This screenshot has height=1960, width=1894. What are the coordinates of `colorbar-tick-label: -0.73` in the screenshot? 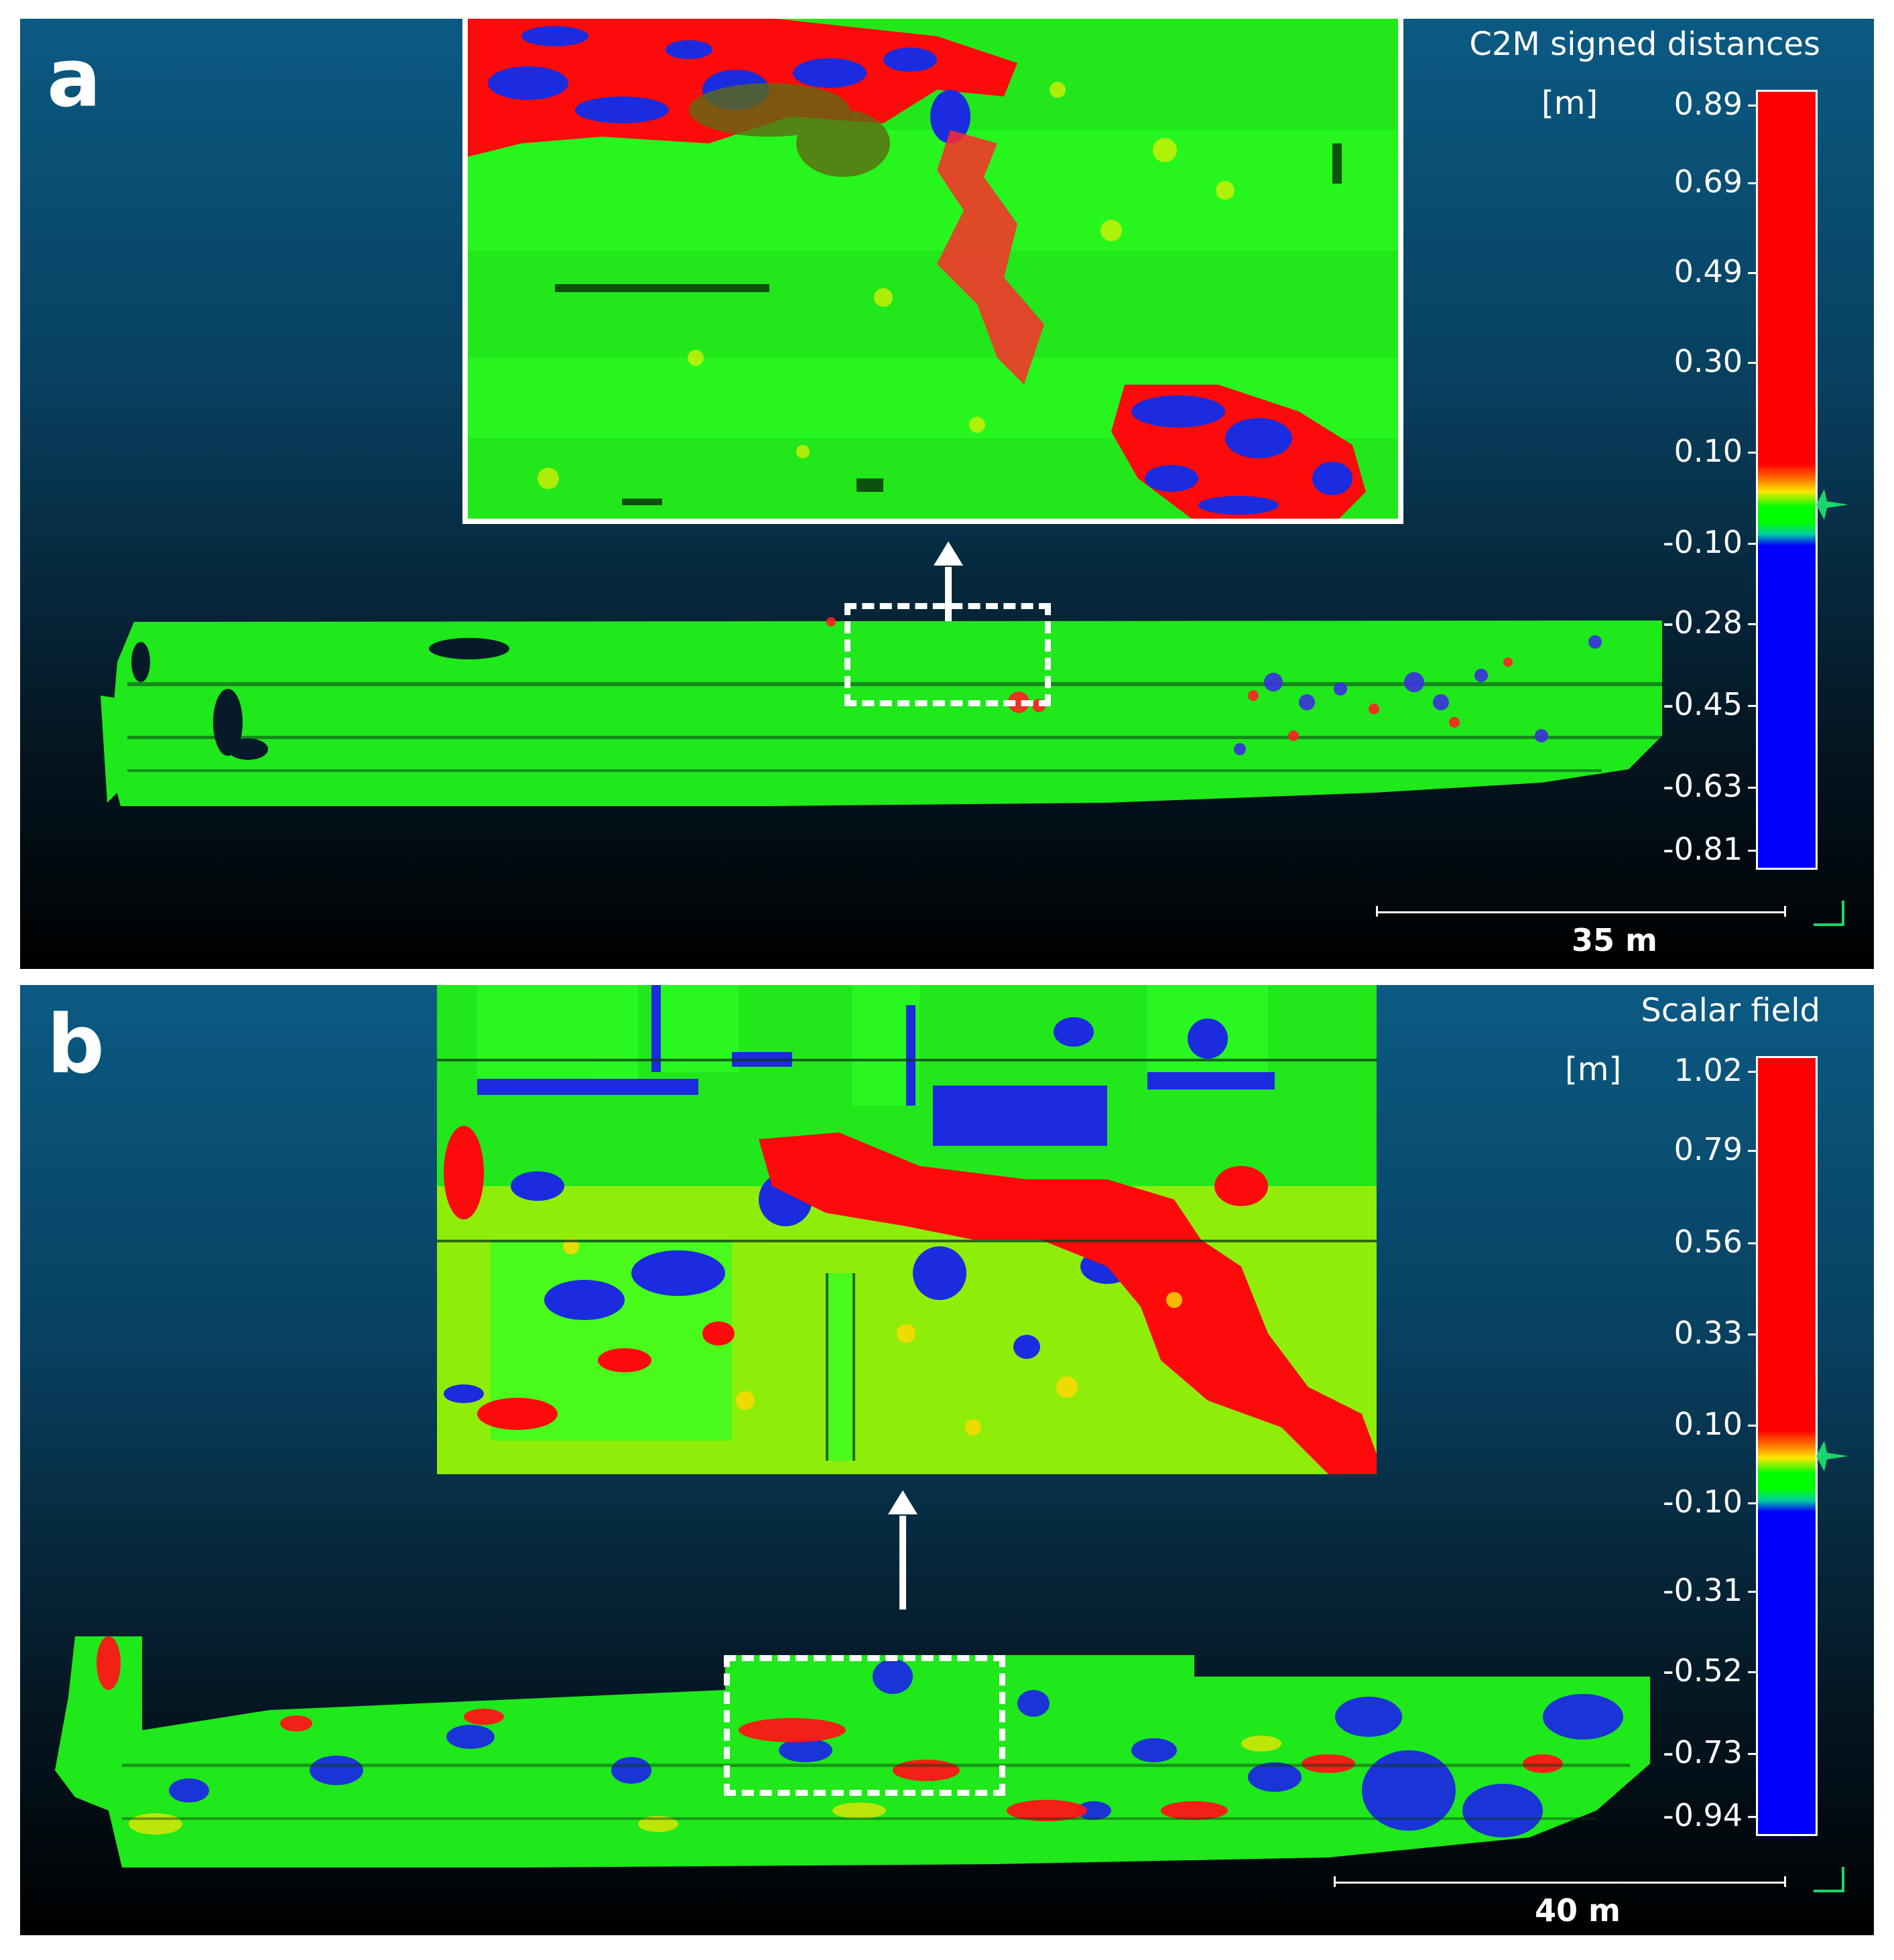 It's located at (1702, 1752).